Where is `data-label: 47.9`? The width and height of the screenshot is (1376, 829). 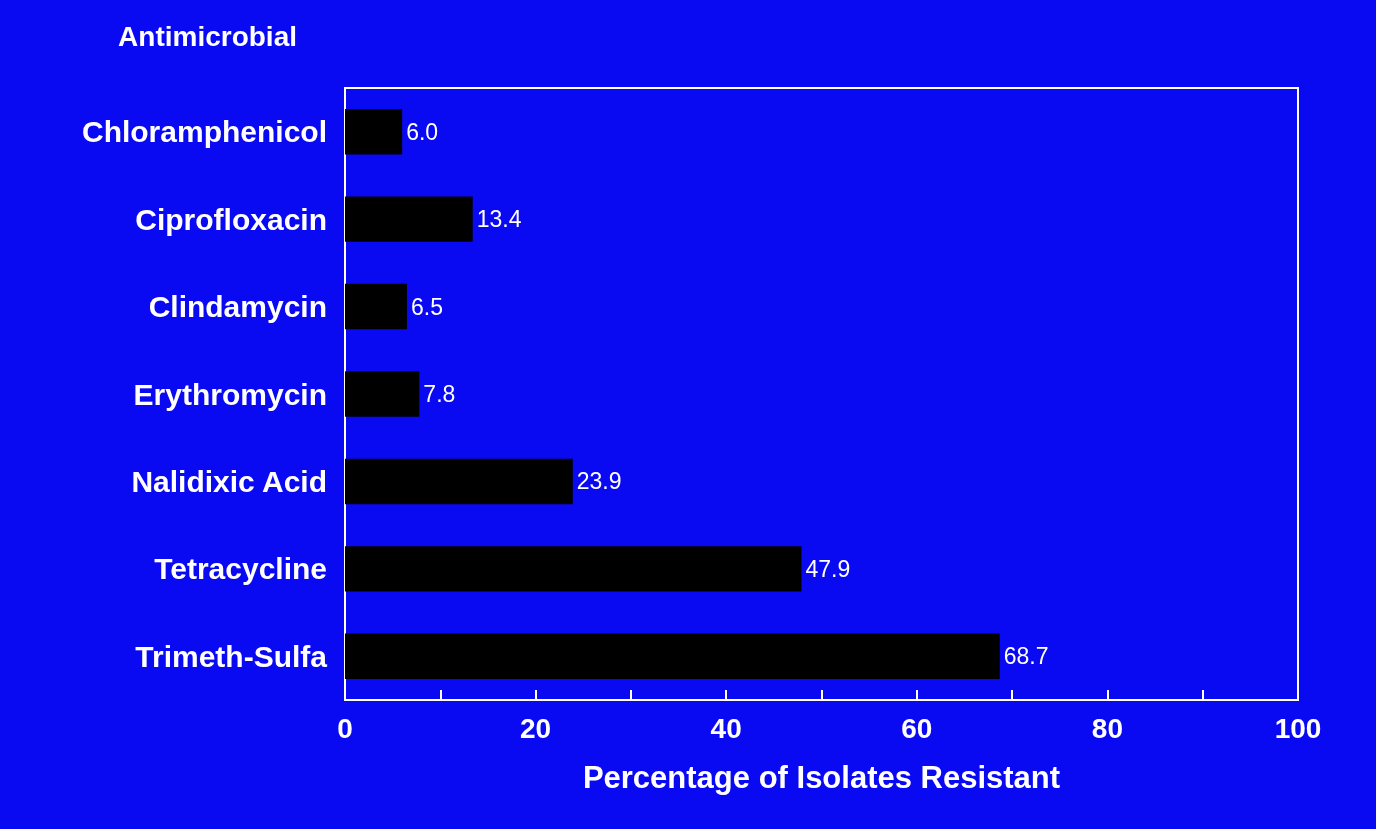
data-label: 47.9 is located at coordinates (828, 568).